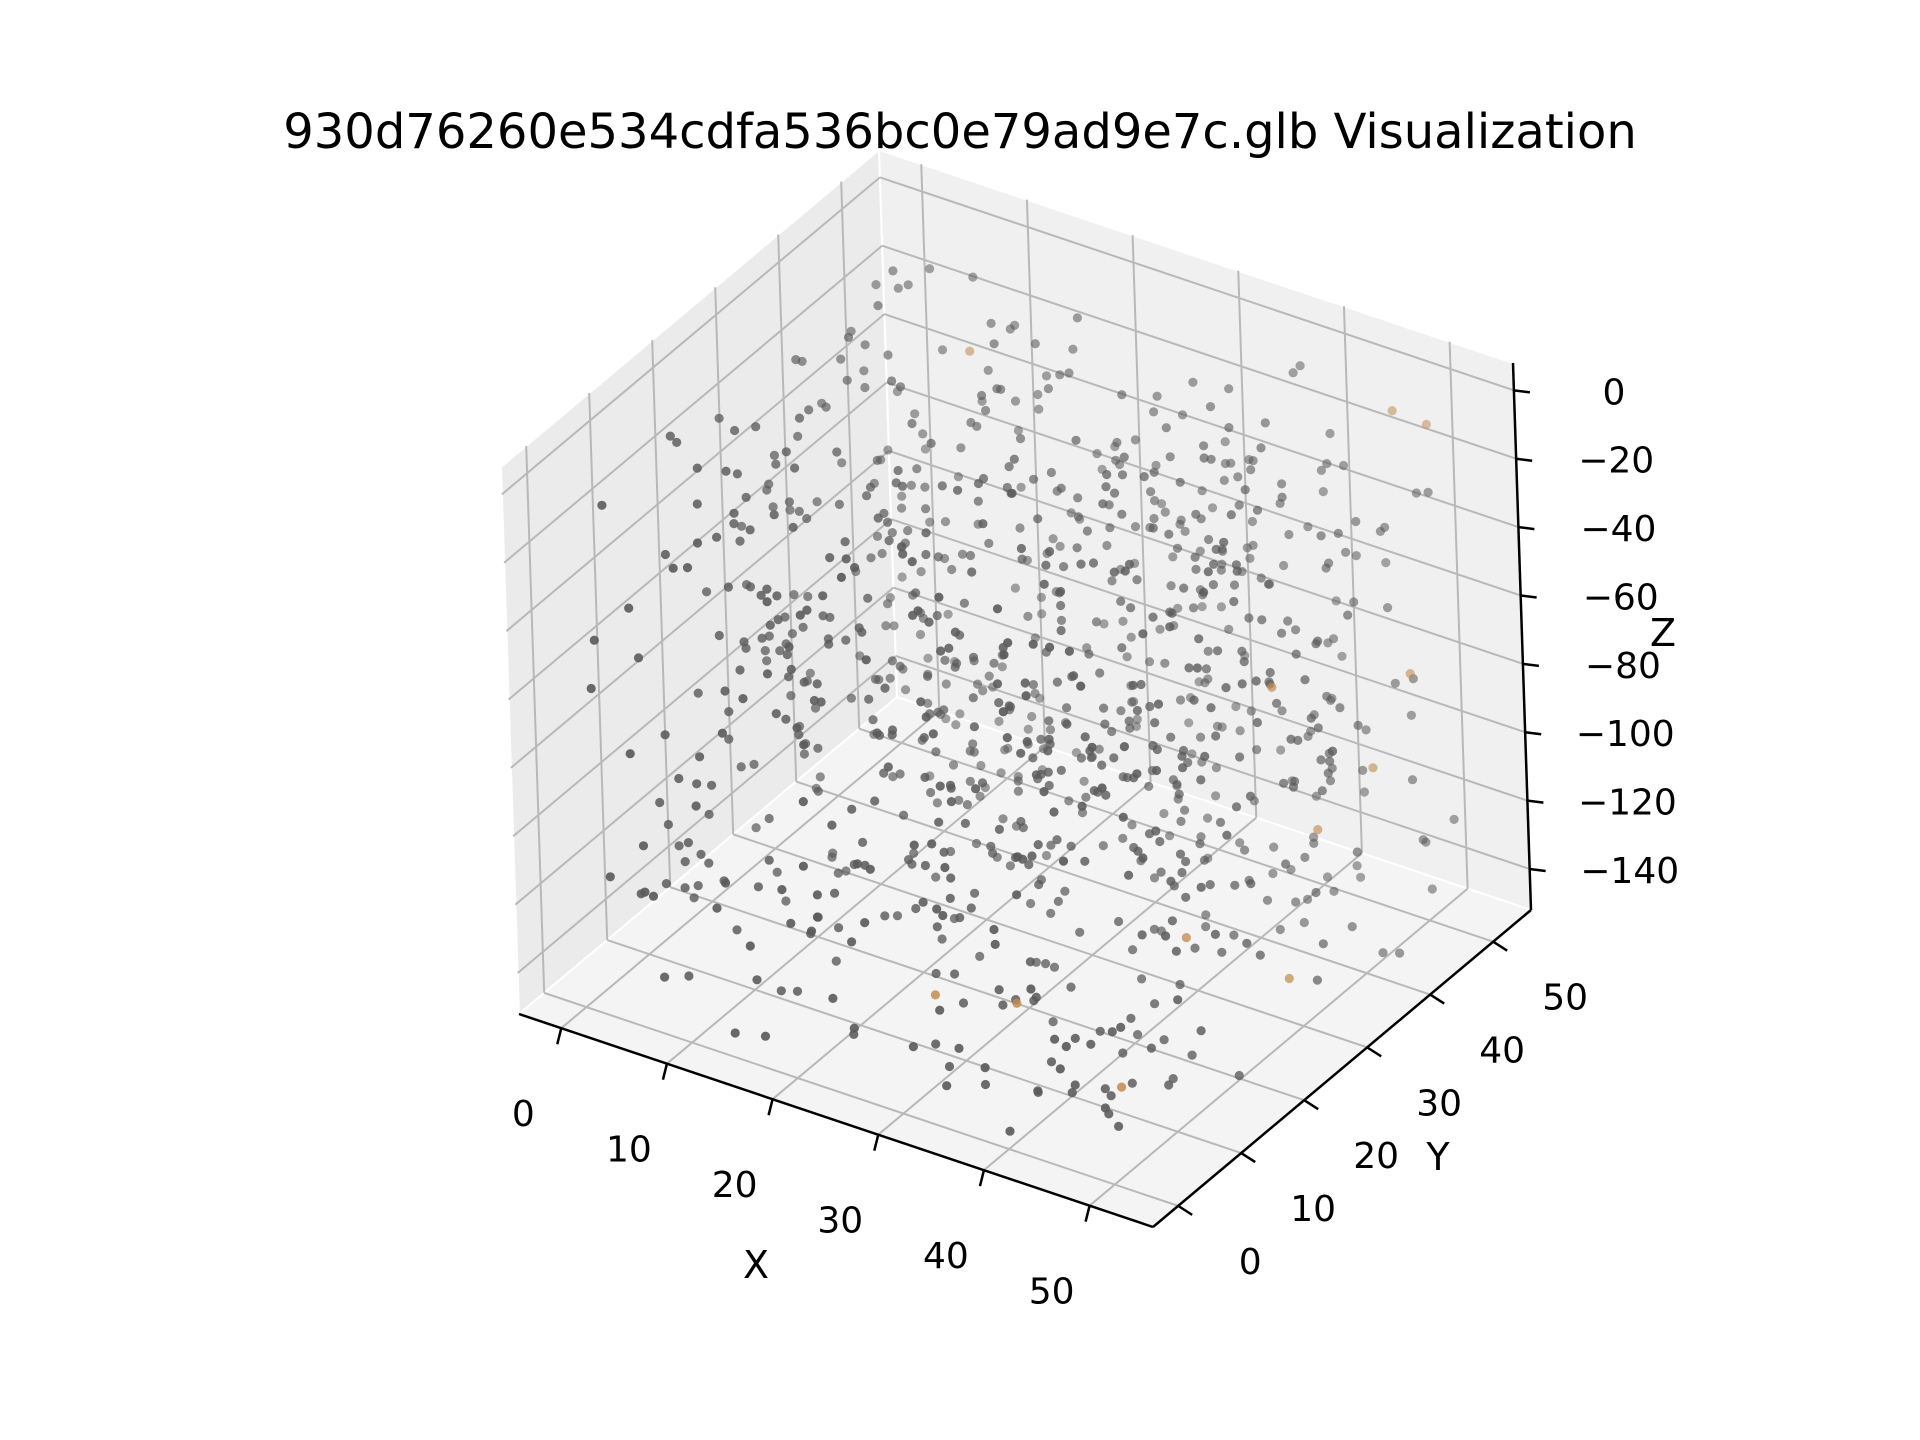  I want to click on x-axis-line, so click(836, 1120).